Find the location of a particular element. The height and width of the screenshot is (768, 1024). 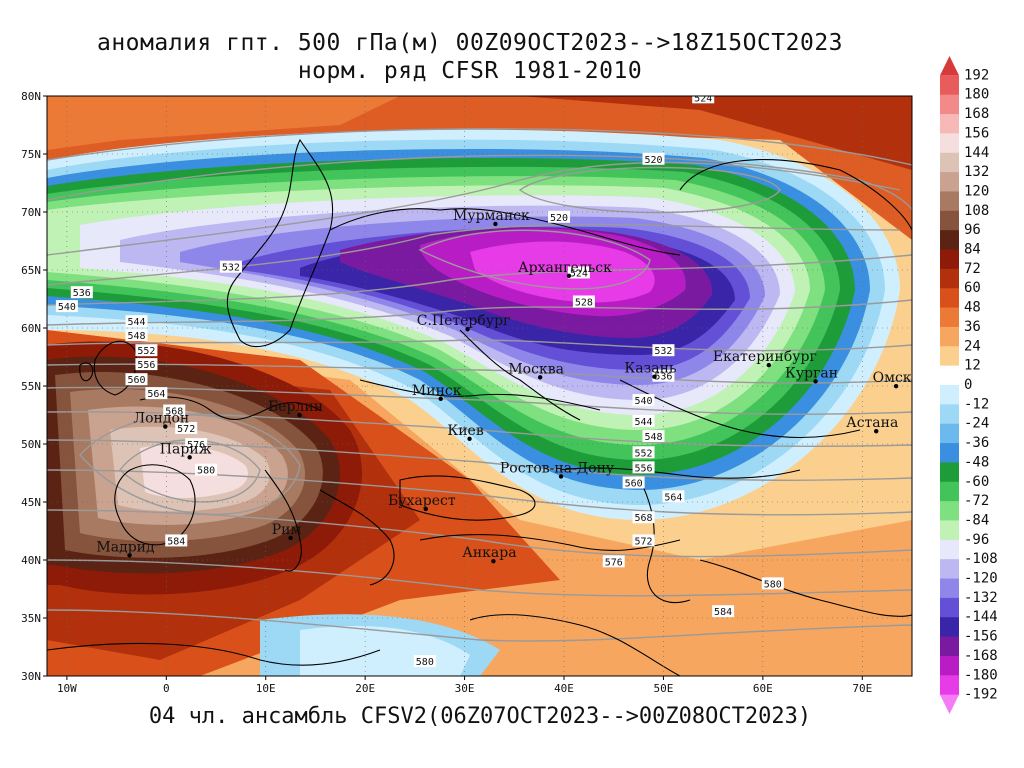

colorbar-label: -84 is located at coordinates (976, 520).